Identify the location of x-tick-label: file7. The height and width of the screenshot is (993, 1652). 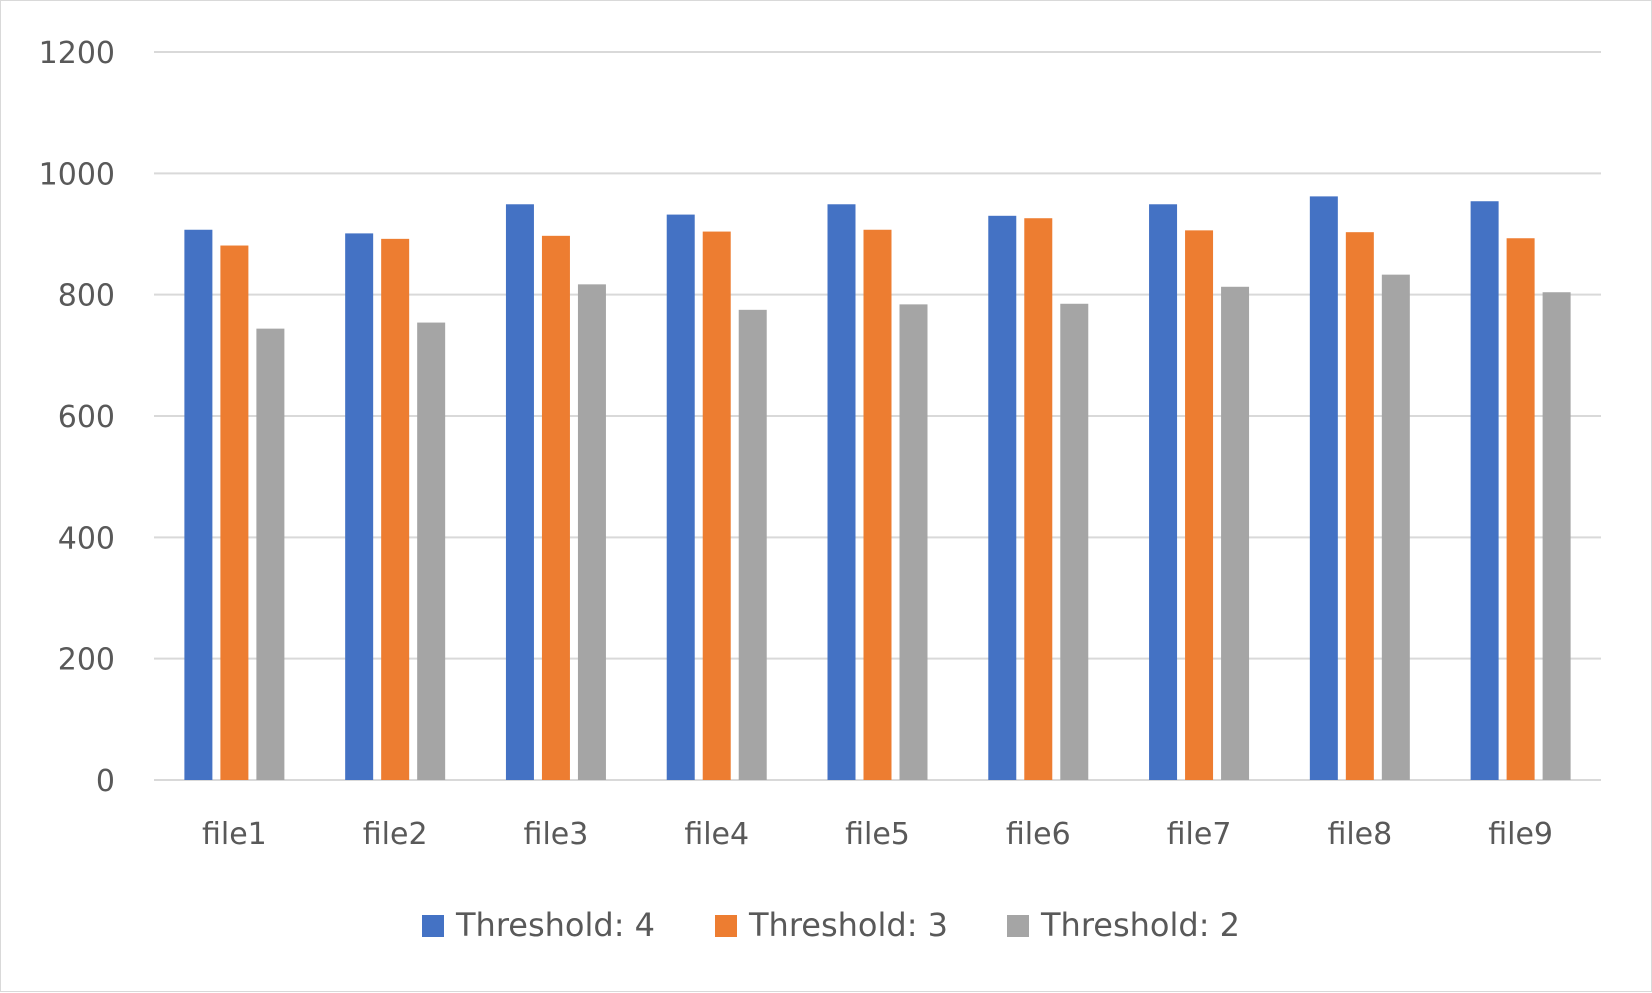
(1199, 834).